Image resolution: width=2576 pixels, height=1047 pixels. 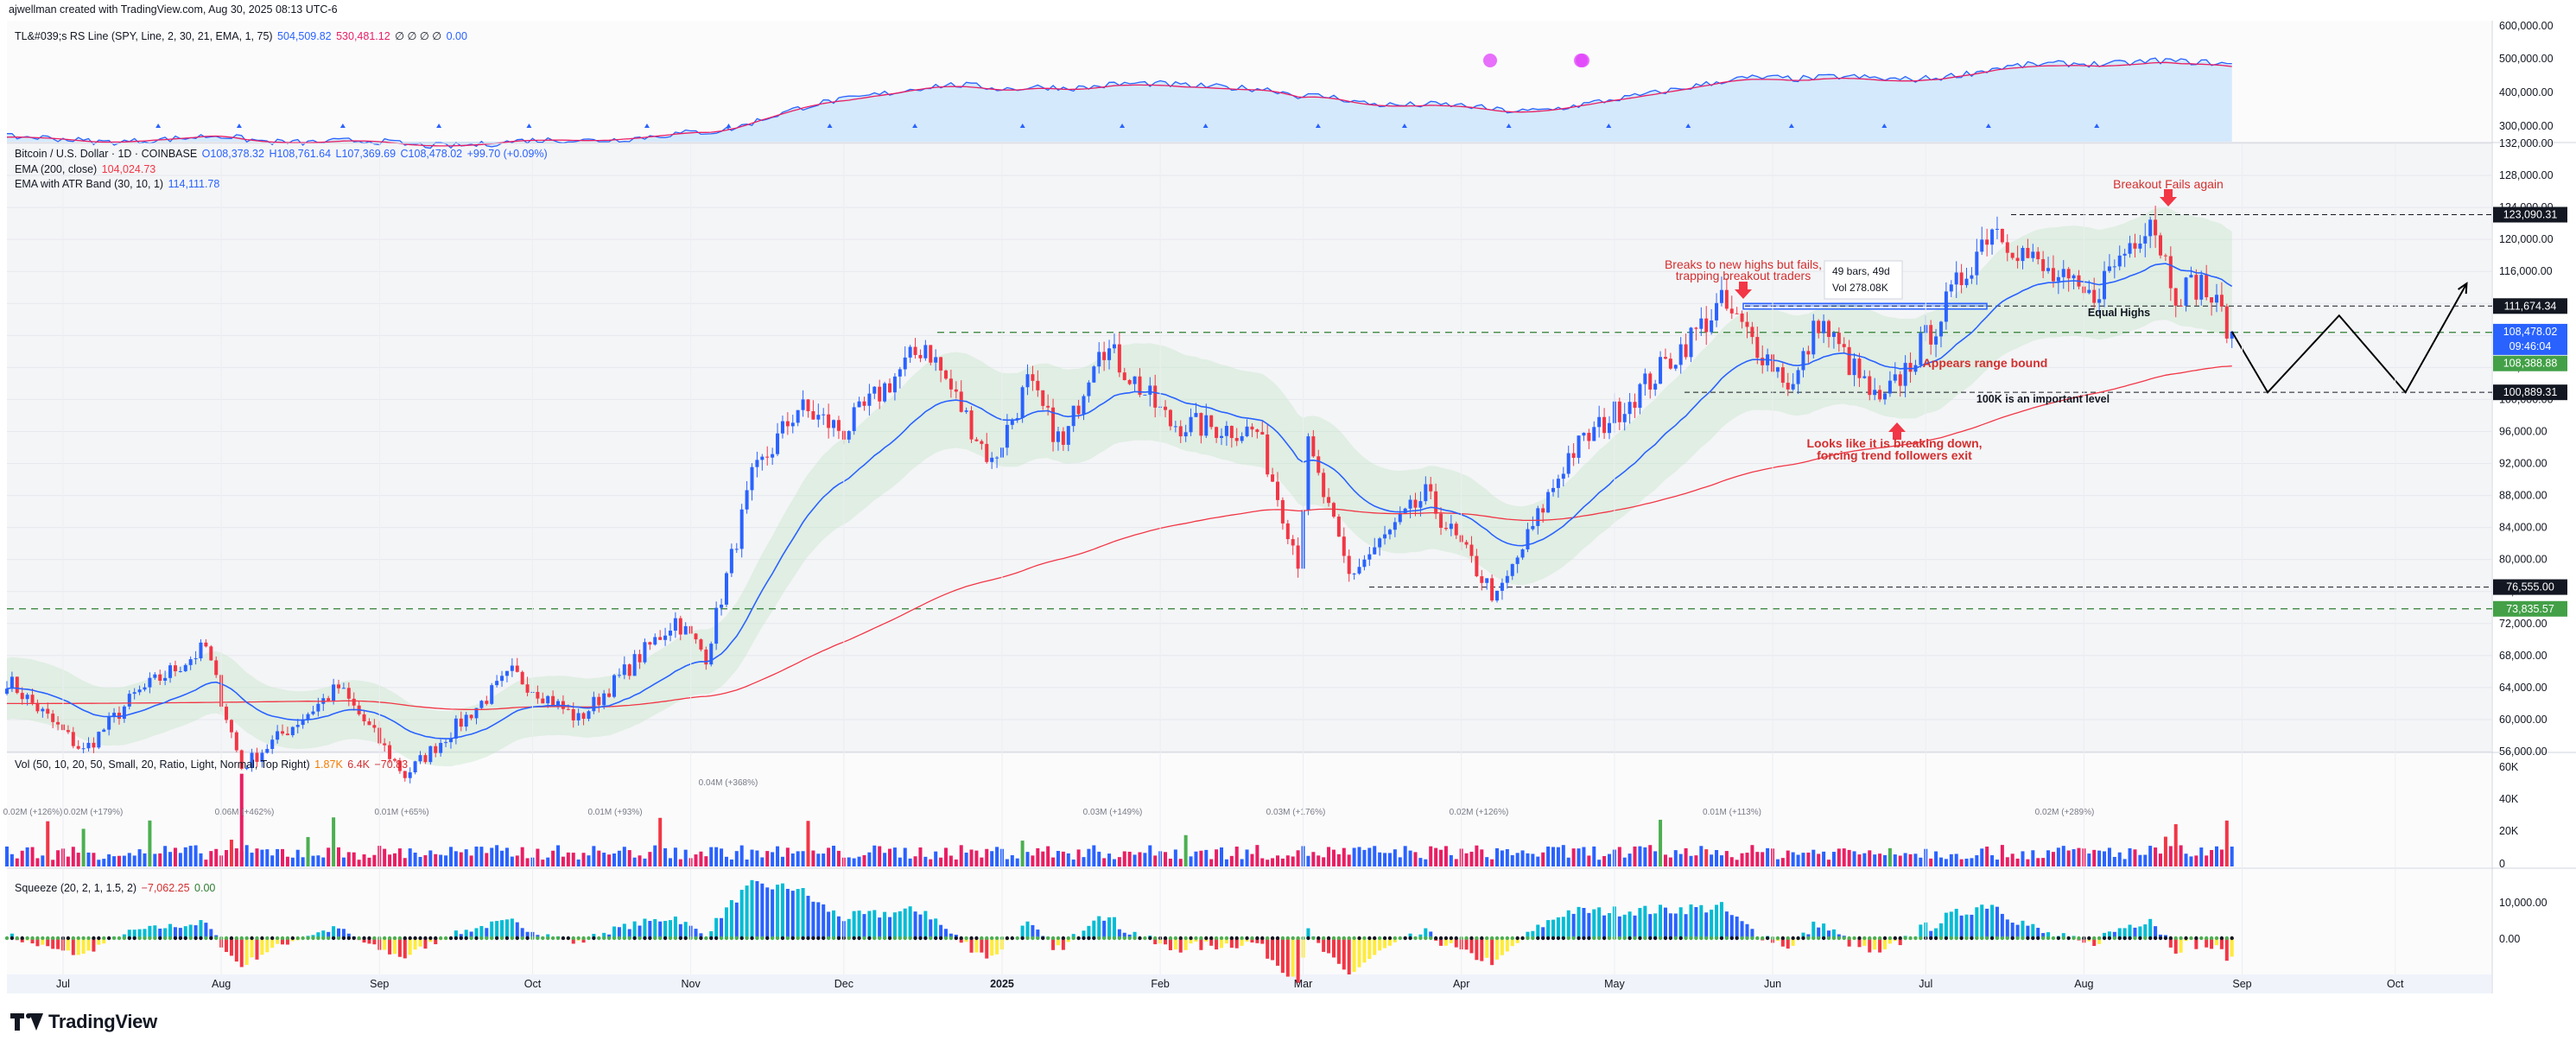 What do you see at coordinates (2523, 752) in the screenshot?
I see `price-tick: 56,000.00` at bounding box center [2523, 752].